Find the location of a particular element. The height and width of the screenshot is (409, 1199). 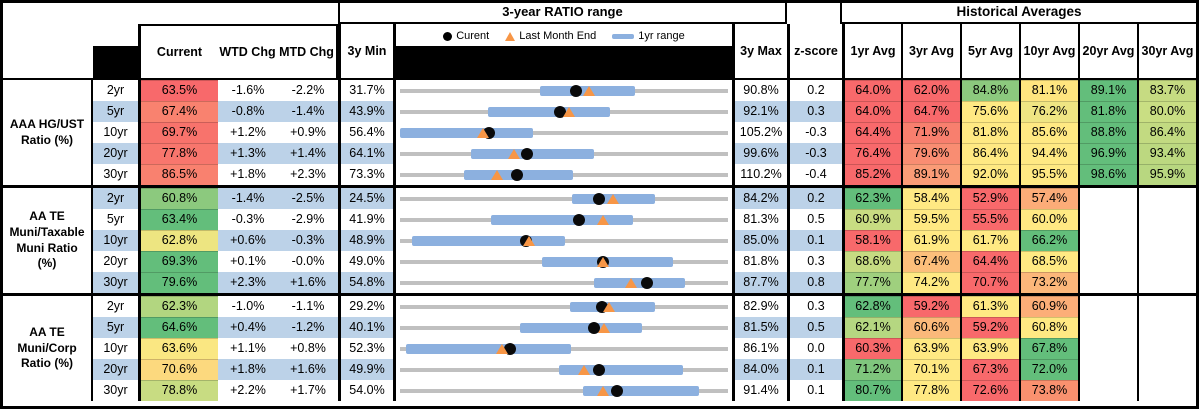

avg-cell-5yr-avg: 61.7% is located at coordinates (989, 240).